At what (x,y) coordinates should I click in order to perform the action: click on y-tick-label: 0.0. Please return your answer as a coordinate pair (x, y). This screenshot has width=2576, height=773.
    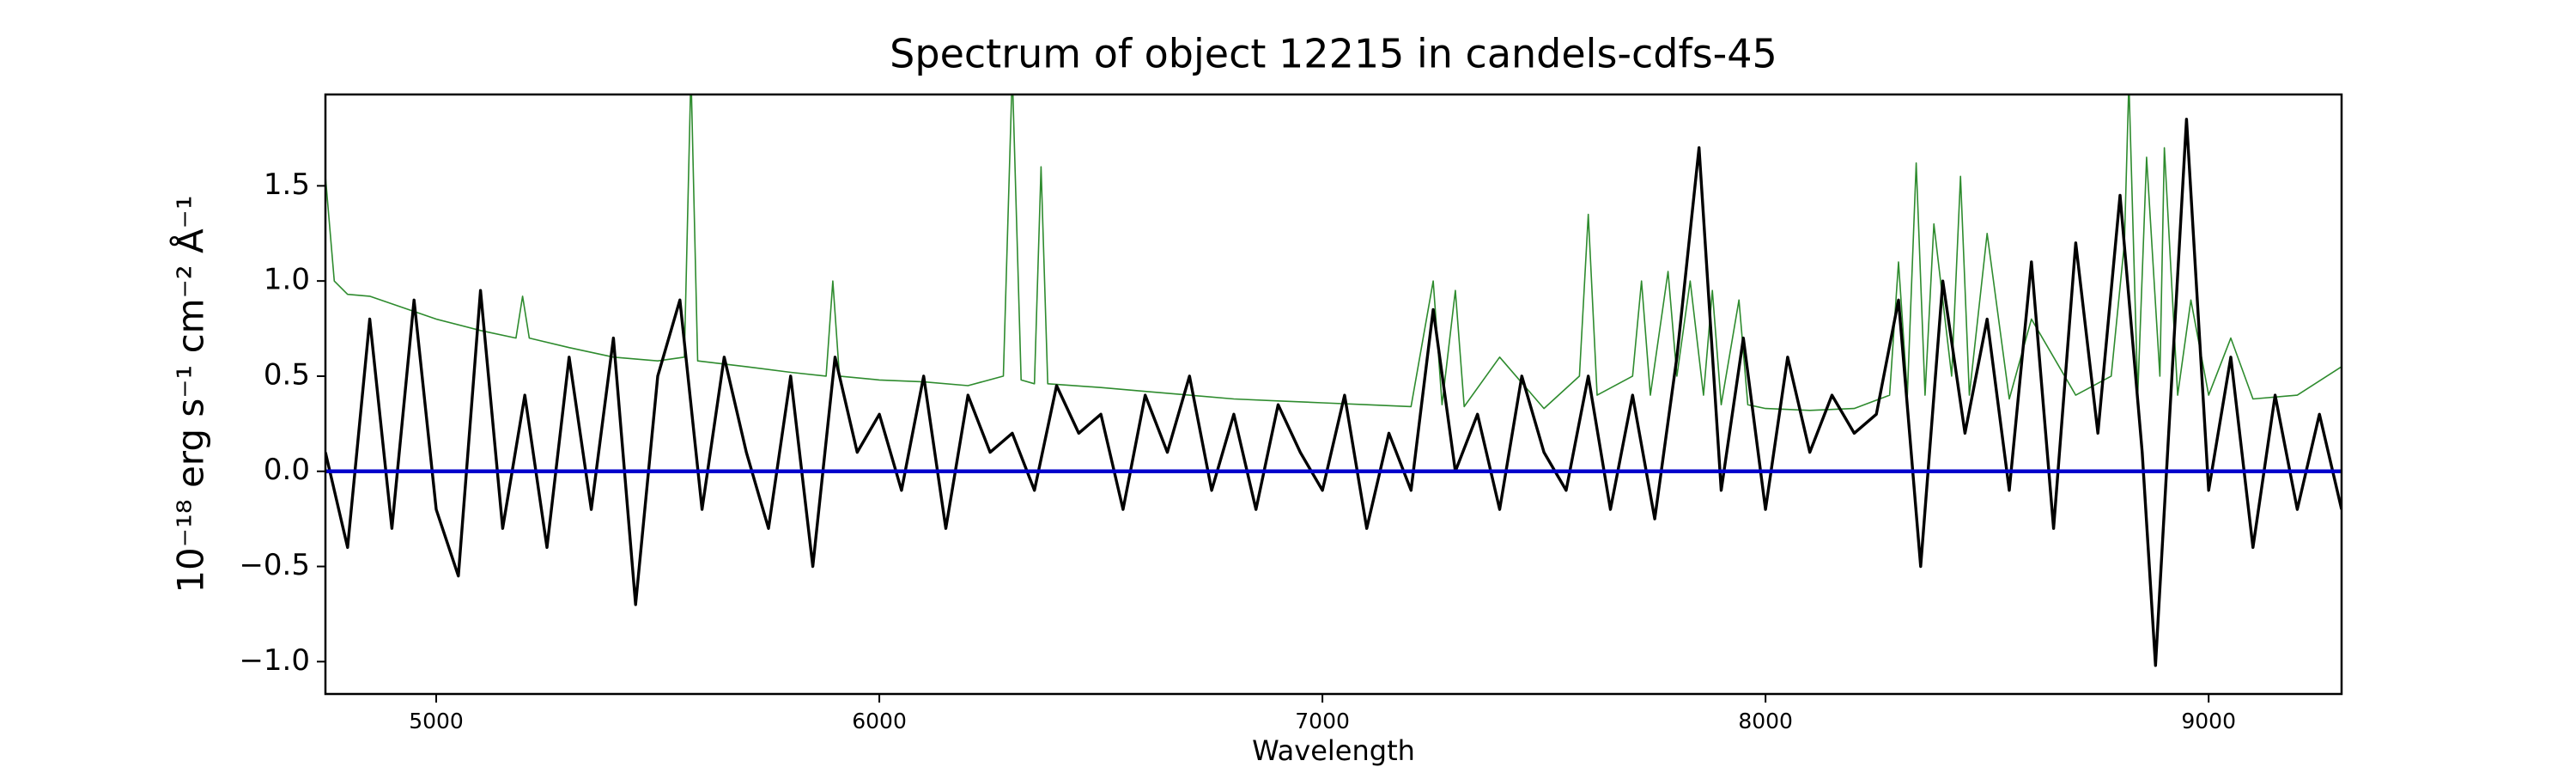
    Looking at the image, I should click on (287, 470).